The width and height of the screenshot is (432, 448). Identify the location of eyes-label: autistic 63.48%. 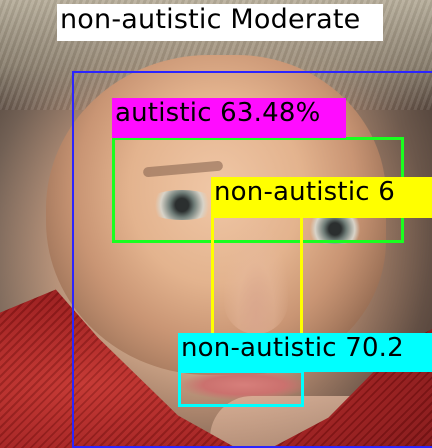
(229, 118).